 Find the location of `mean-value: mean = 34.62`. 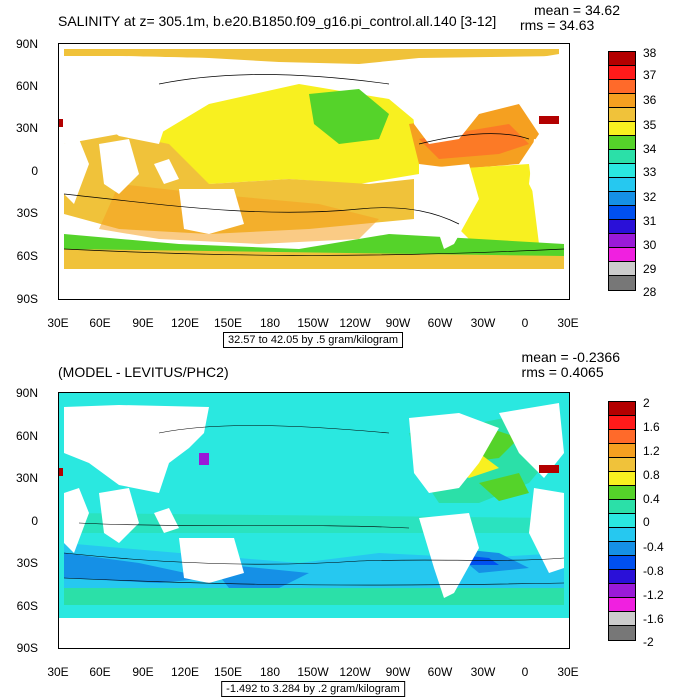

mean-value: mean = 34.62 is located at coordinates (576, 10).